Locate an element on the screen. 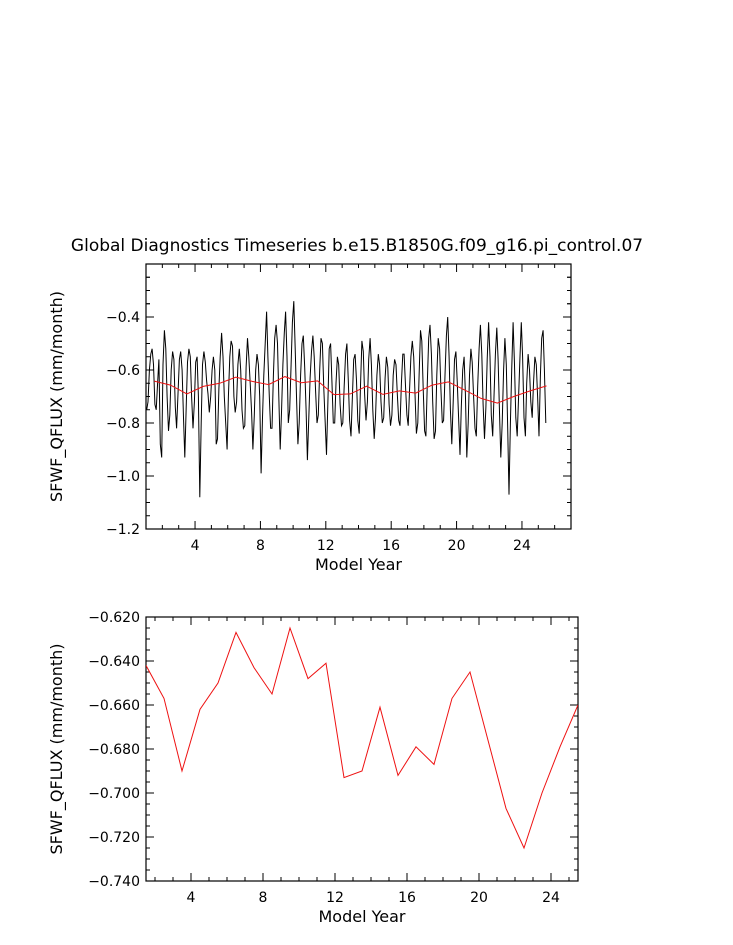 This screenshot has height=945, width=733. x-axis-label-bottom: Model Year is located at coordinates (362, 916).